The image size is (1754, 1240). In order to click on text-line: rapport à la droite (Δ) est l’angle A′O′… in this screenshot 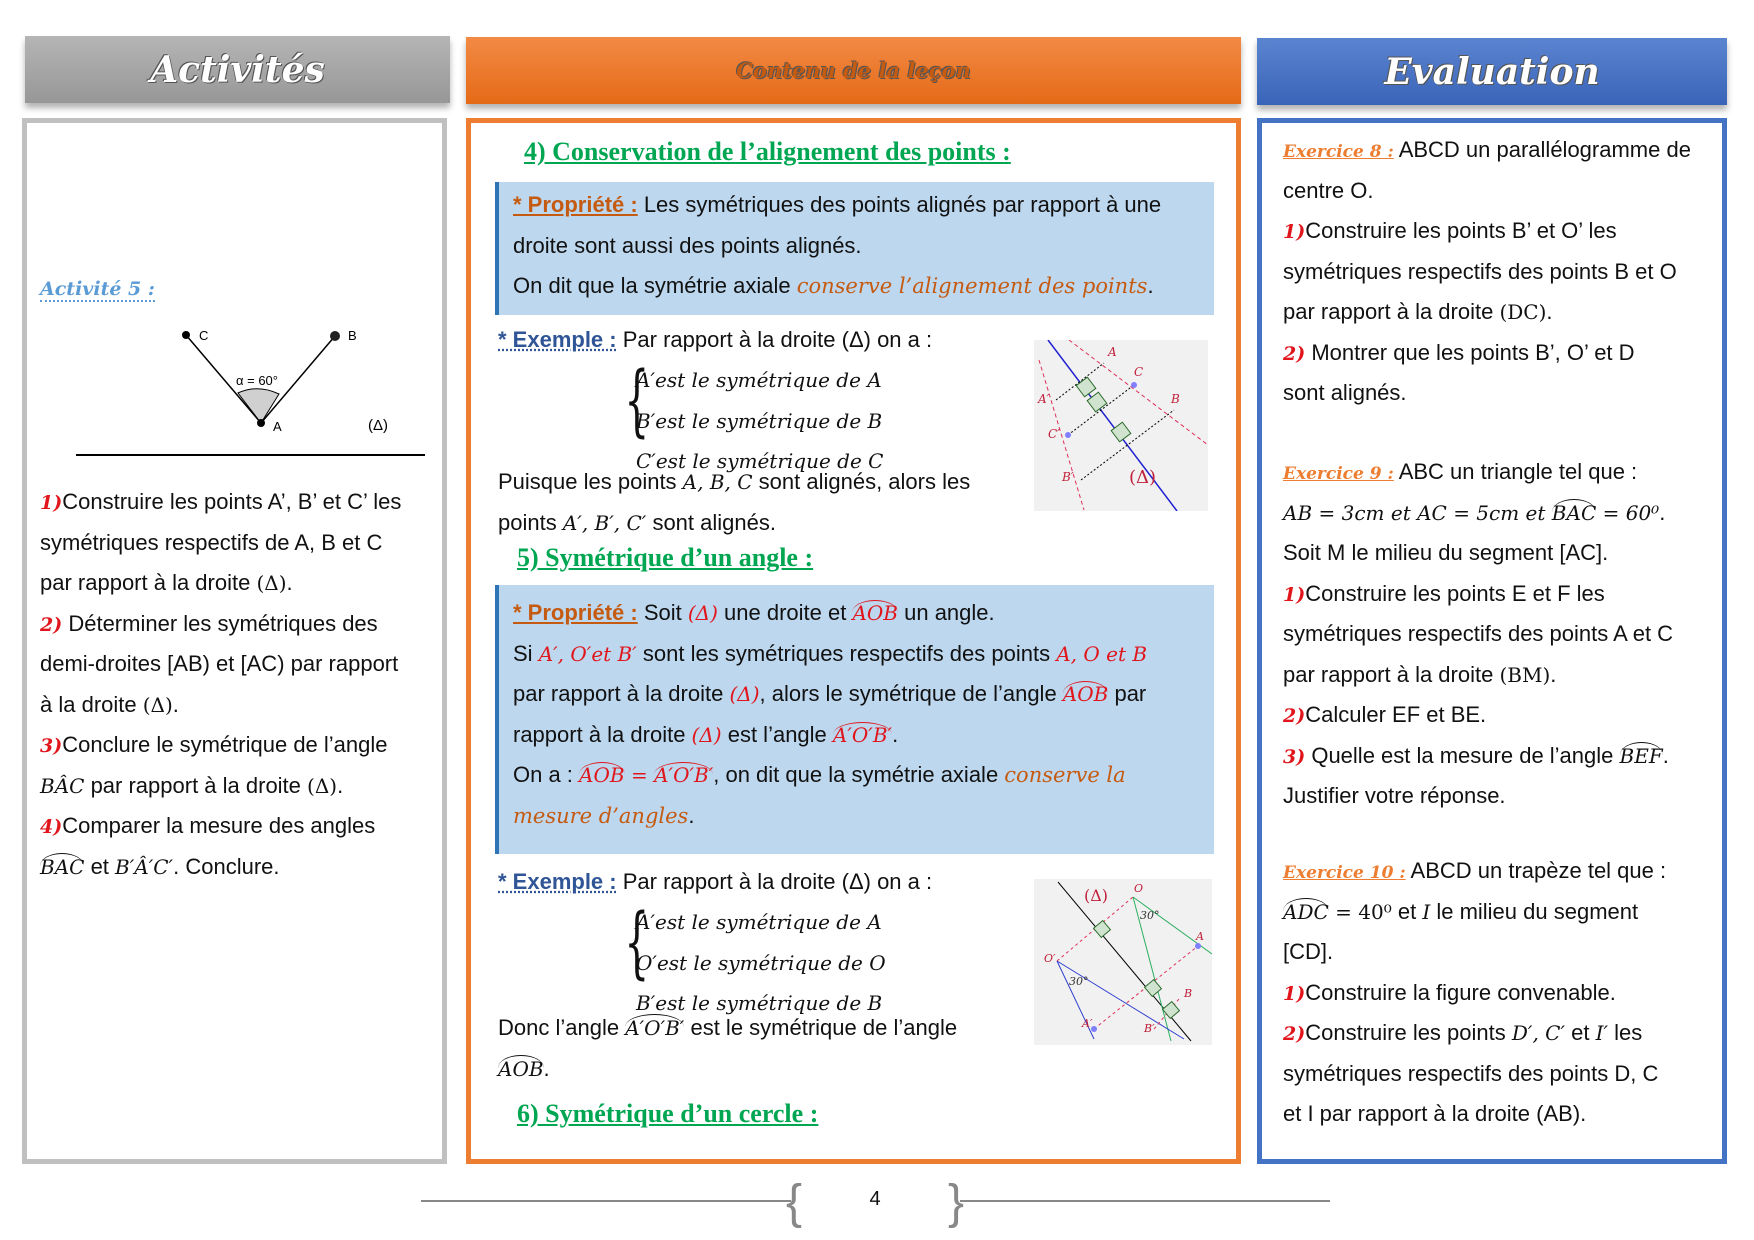, I will do `click(863, 735)`.